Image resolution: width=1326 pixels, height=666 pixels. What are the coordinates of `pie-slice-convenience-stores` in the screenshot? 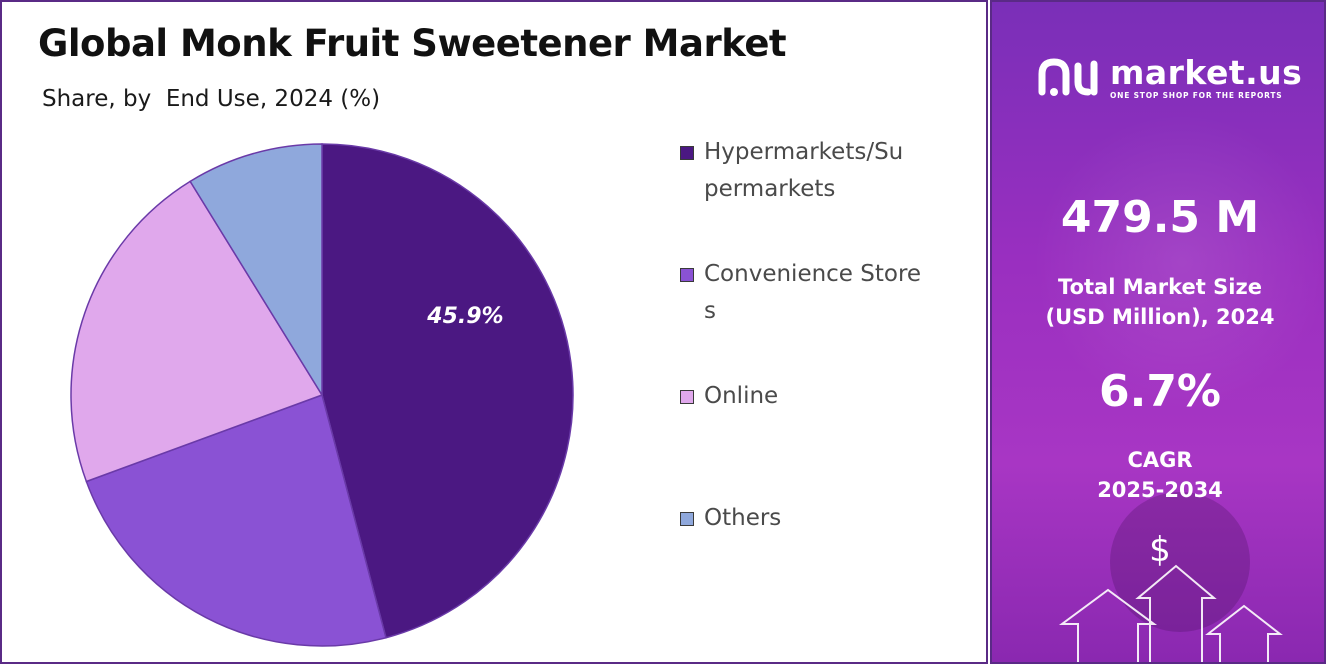 It's located at (236, 520).